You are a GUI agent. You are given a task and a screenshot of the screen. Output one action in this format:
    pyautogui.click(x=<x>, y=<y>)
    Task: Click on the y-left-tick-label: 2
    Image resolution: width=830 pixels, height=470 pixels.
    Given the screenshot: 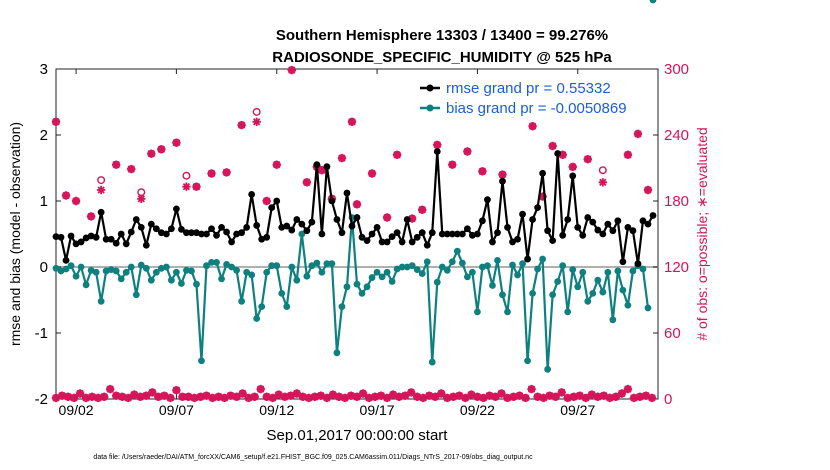 What is the action you would take?
    pyautogui.click(x=44, y=135)
    